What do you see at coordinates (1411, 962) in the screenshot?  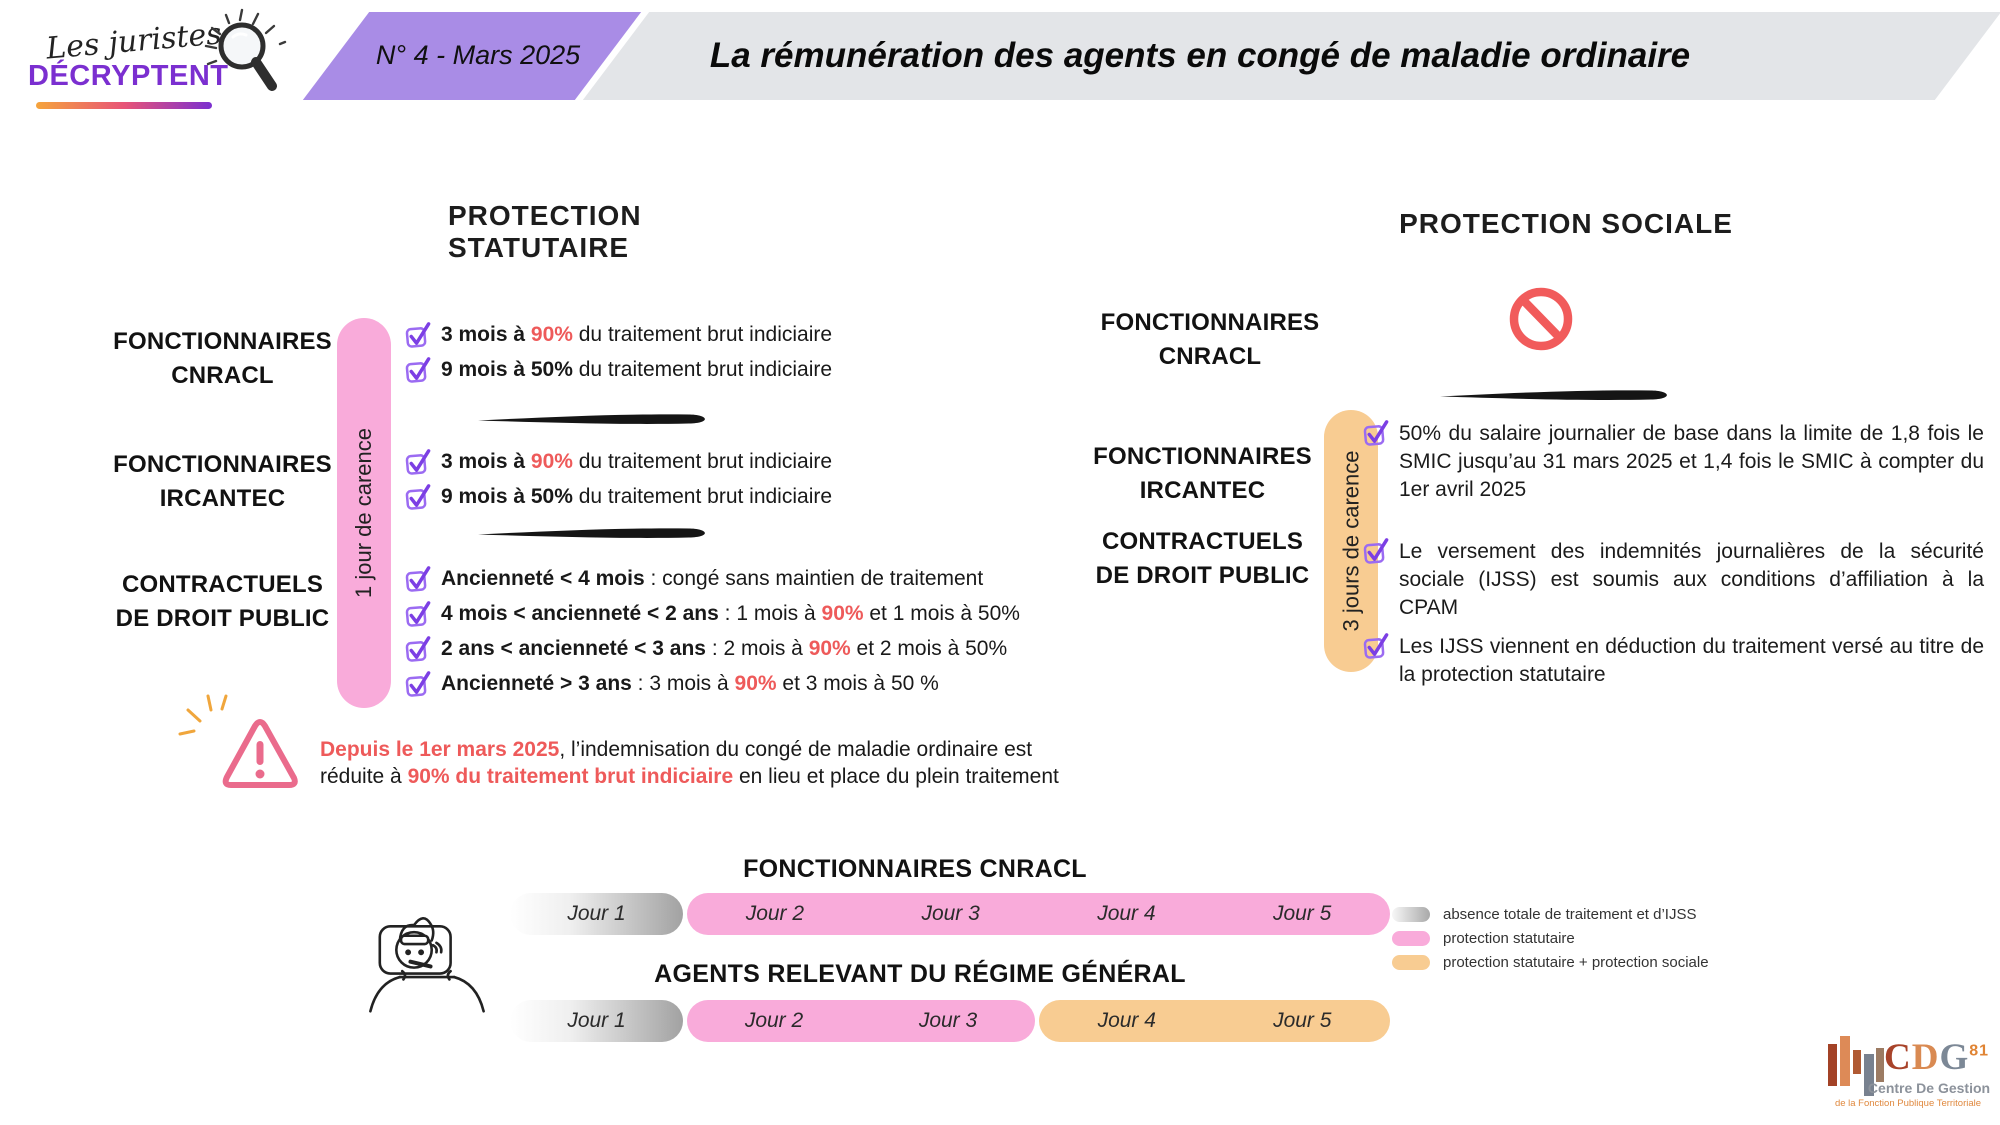 I see `legend-swatch-orange` at bounding box center [1411, 962].